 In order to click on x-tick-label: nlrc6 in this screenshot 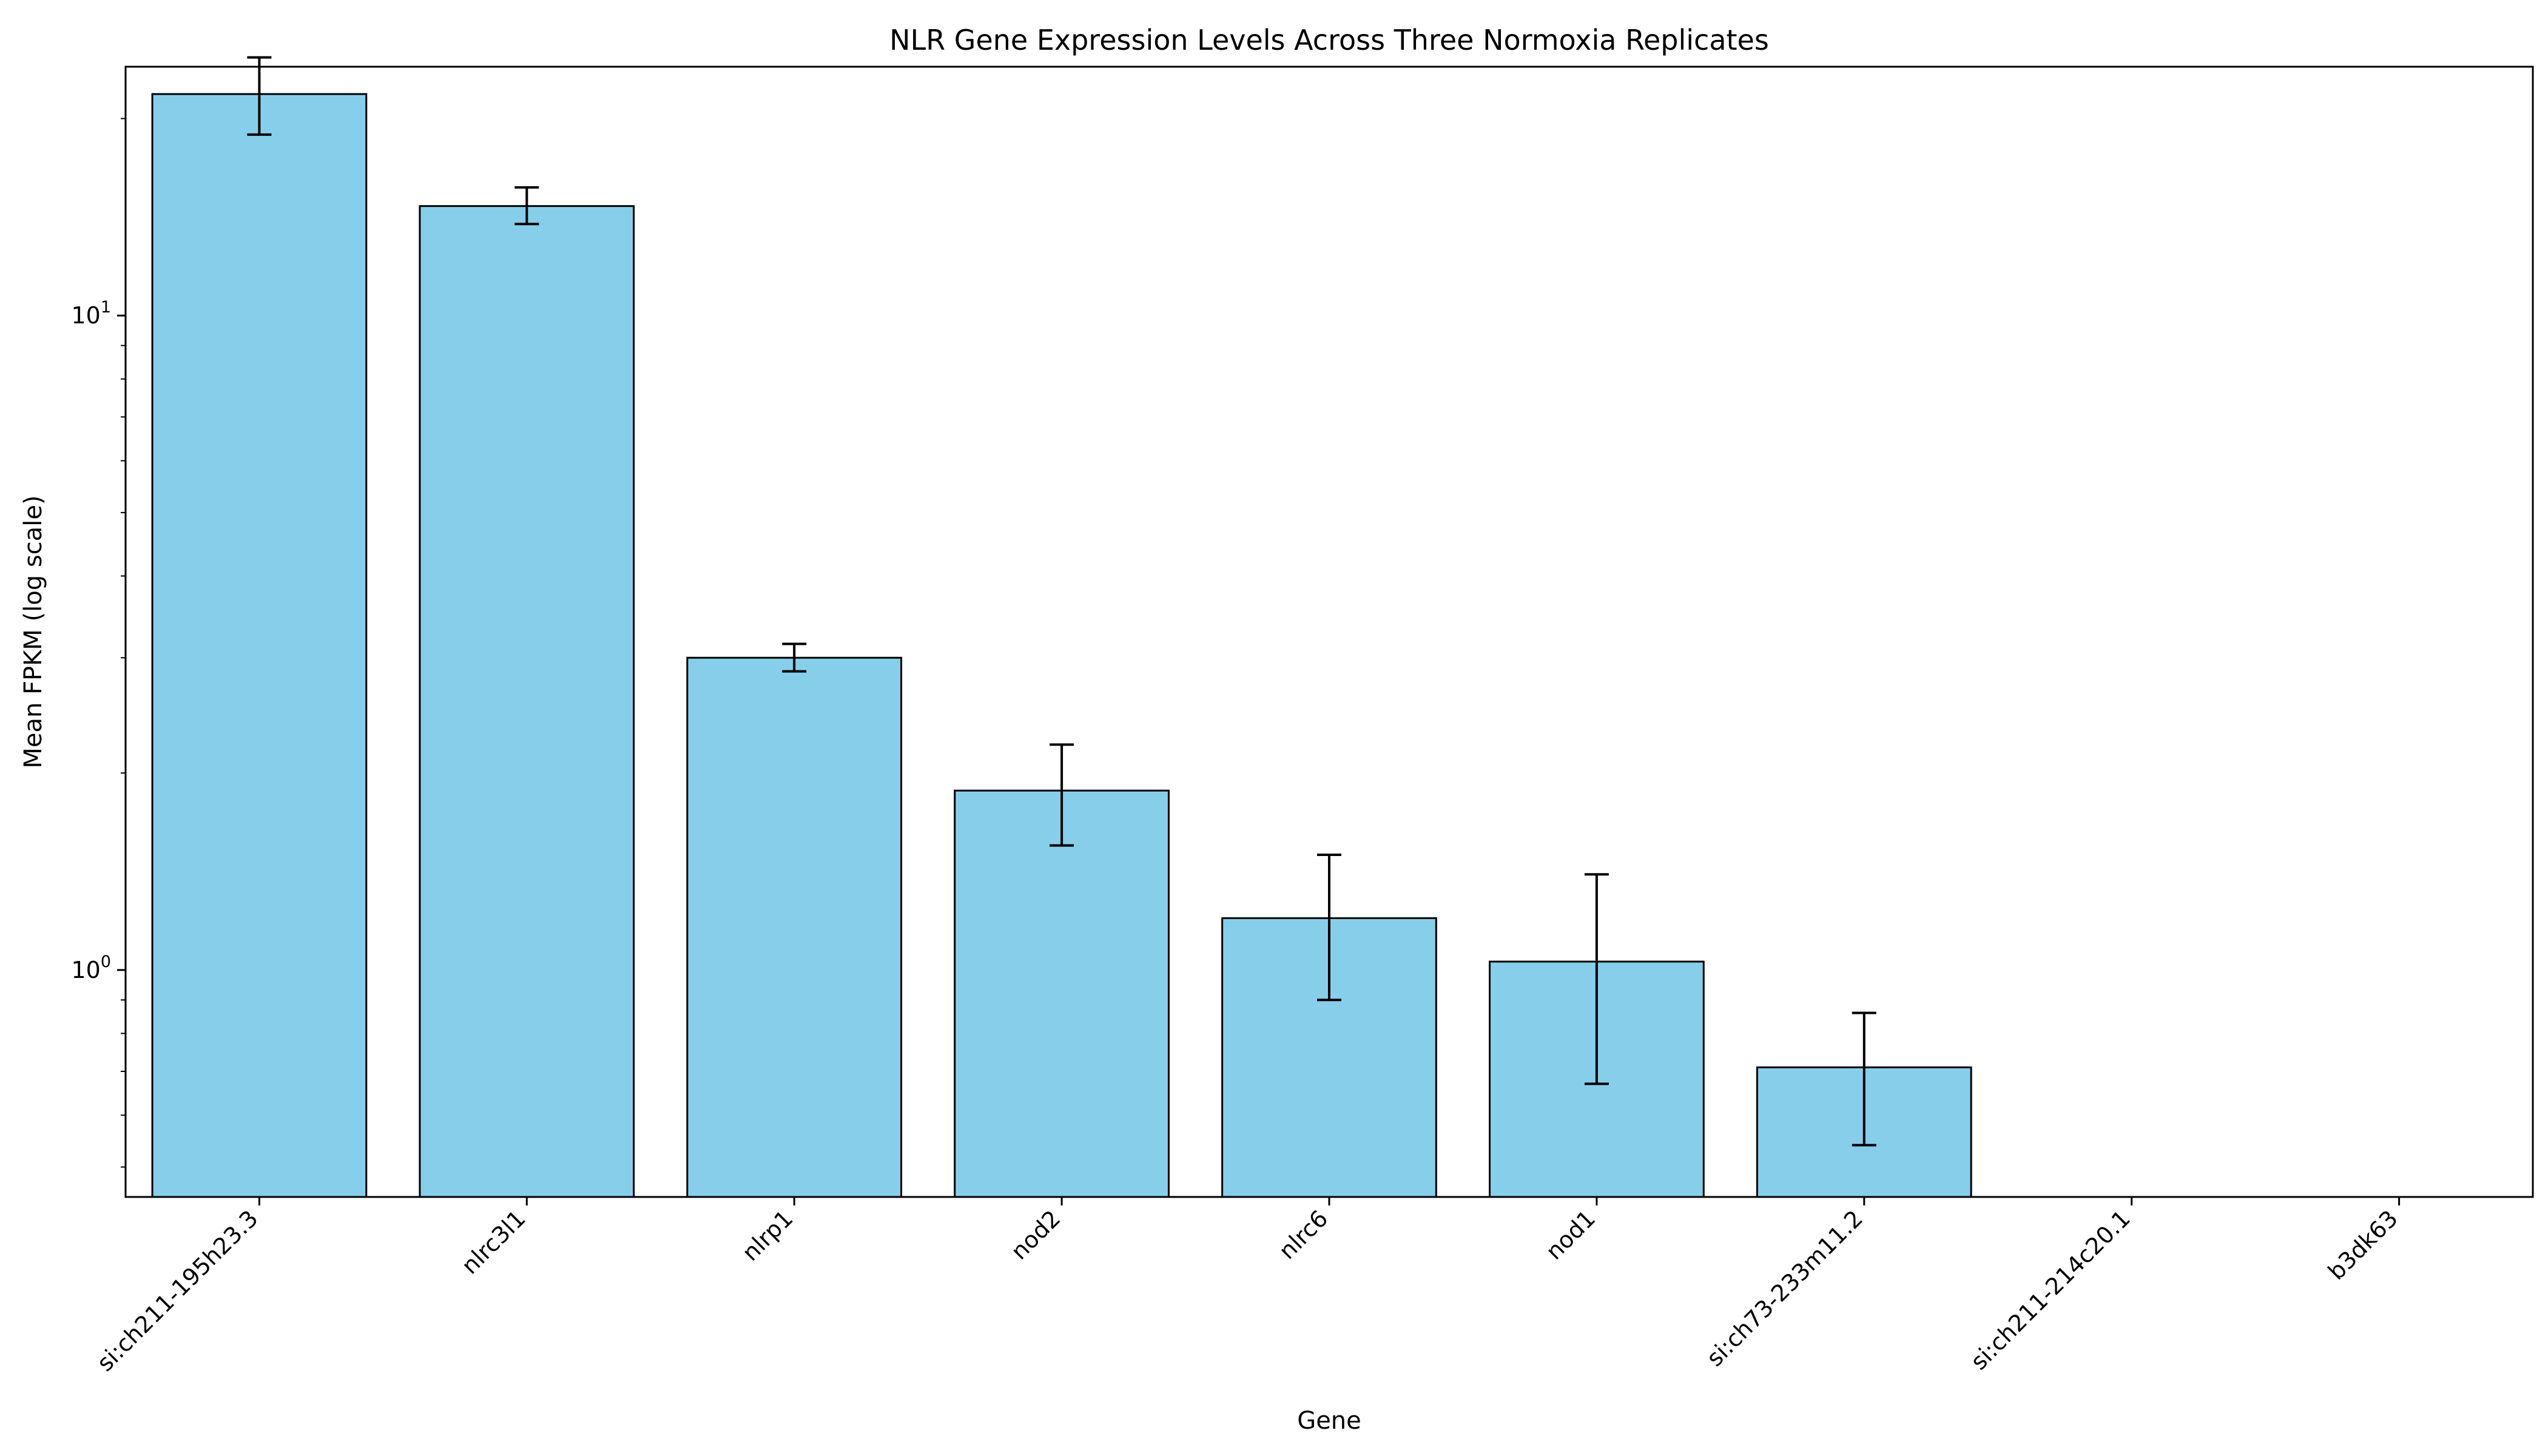, I will do `click(1303, 1234)`.